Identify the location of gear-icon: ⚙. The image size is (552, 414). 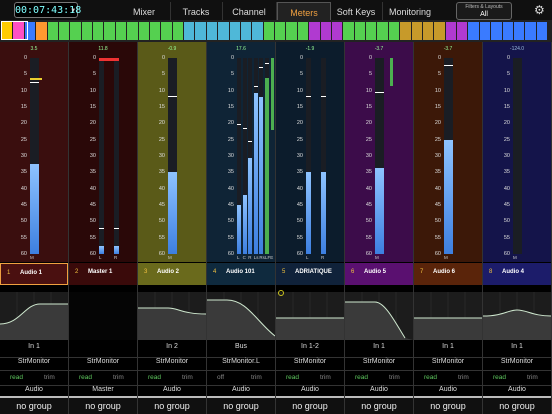
(539, 10).